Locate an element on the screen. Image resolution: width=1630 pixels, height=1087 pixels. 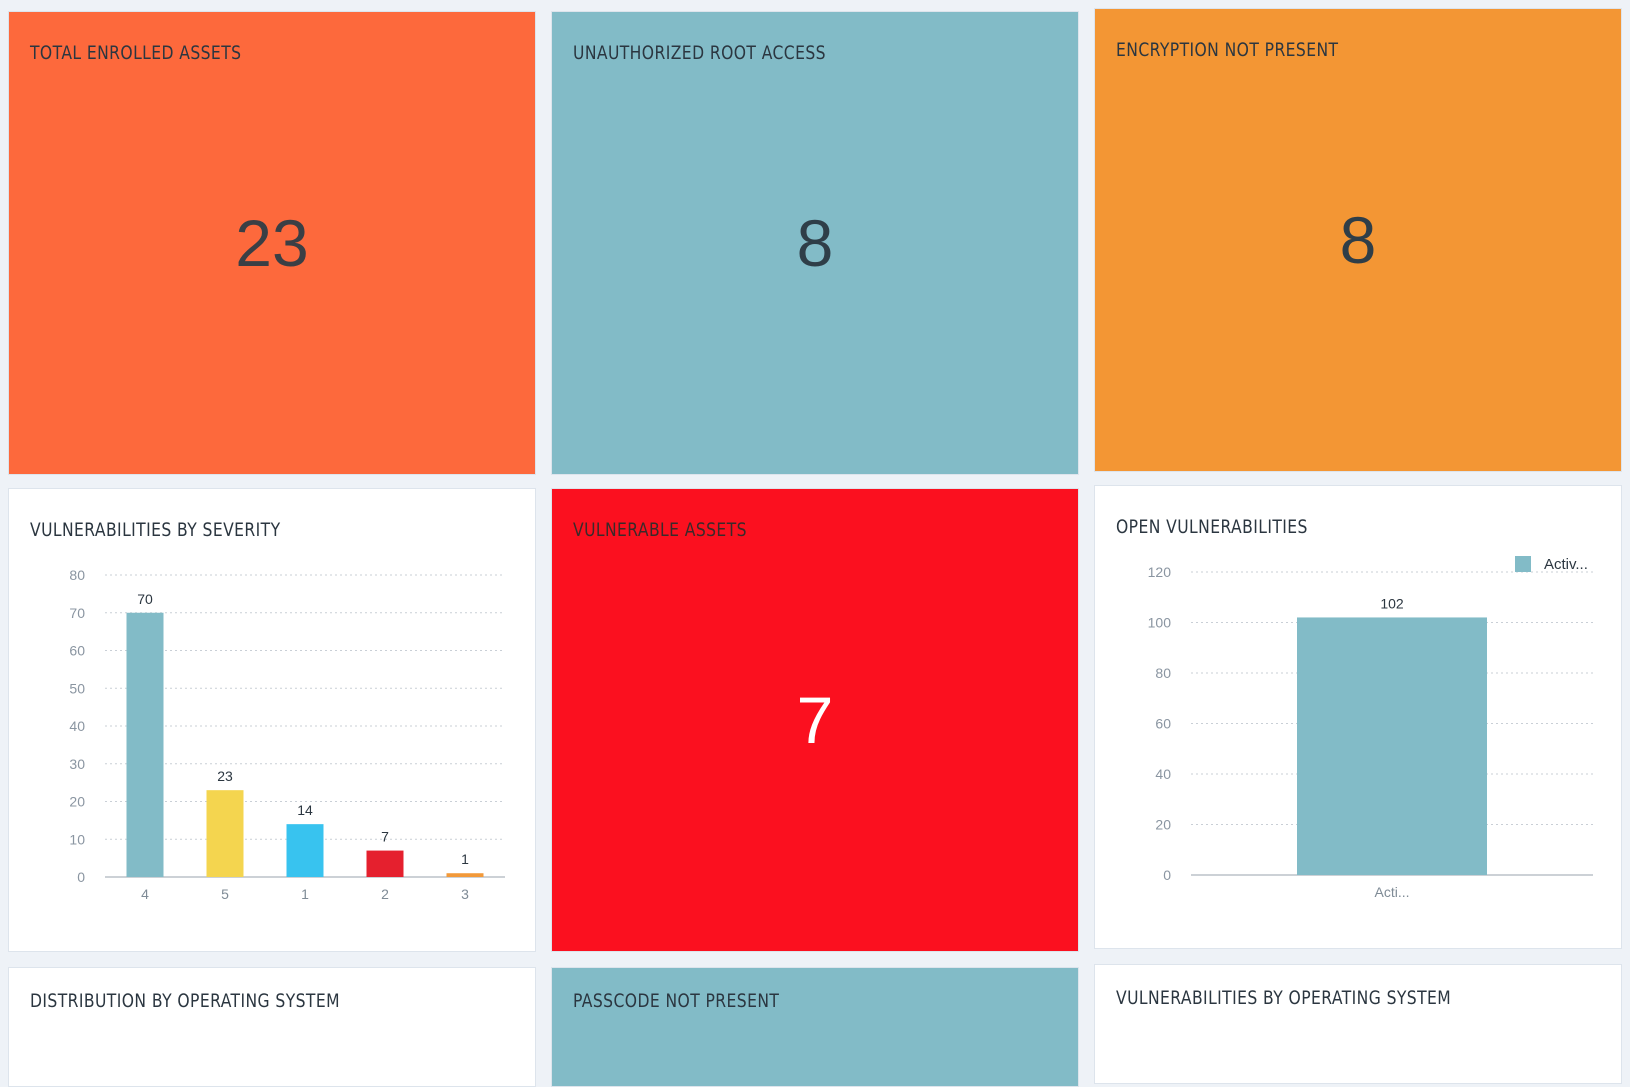
y-tick-label: 30 is located at coordinates (77, 764).